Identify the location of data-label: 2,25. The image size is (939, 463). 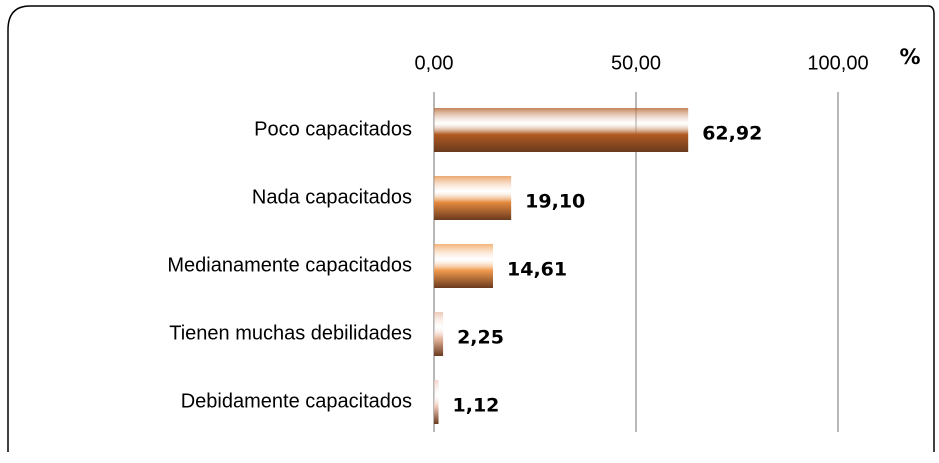
(480, 338).